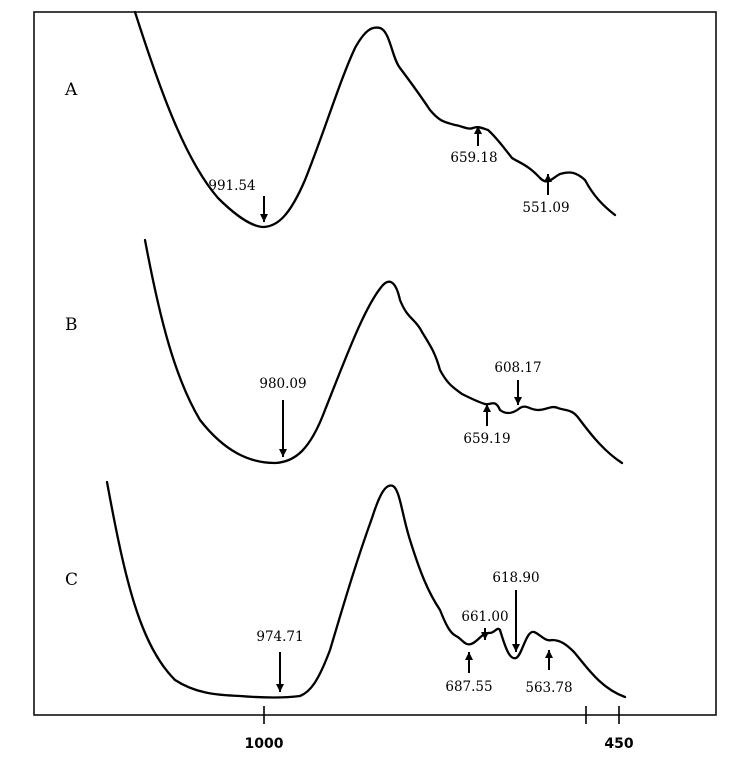  What do you see at coordinates (517, 368) in the screenshot?
I see `peak-label-b-2: 608.17` at bounding box center [517, 368].